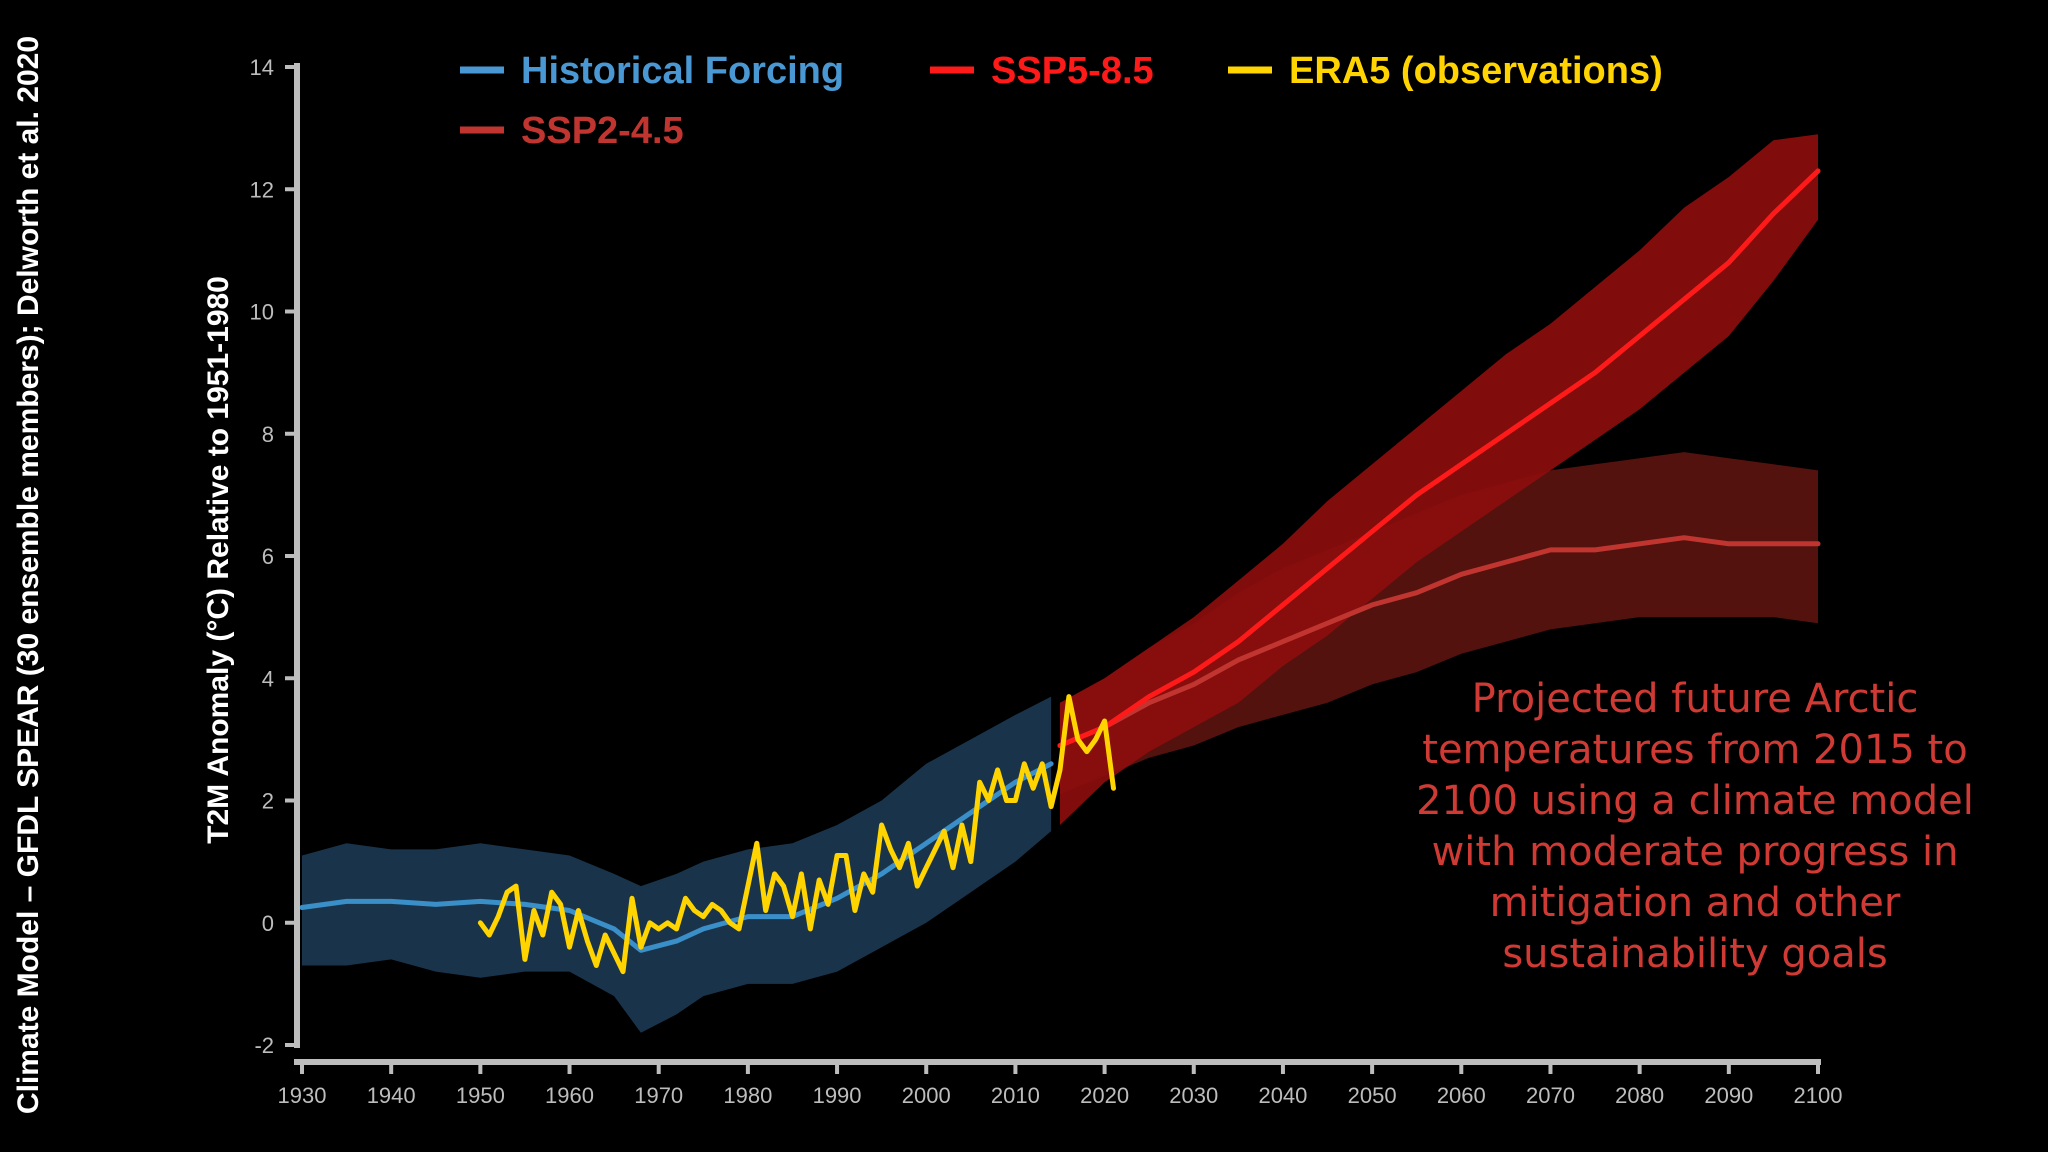 Image resolution: width=2048 pixels, height=1152 pixels. What do you see at coordinates (1461, 1095) in the screenshot?
I see `x-tick-label: 2060` at bounding box center [1461, 1095].